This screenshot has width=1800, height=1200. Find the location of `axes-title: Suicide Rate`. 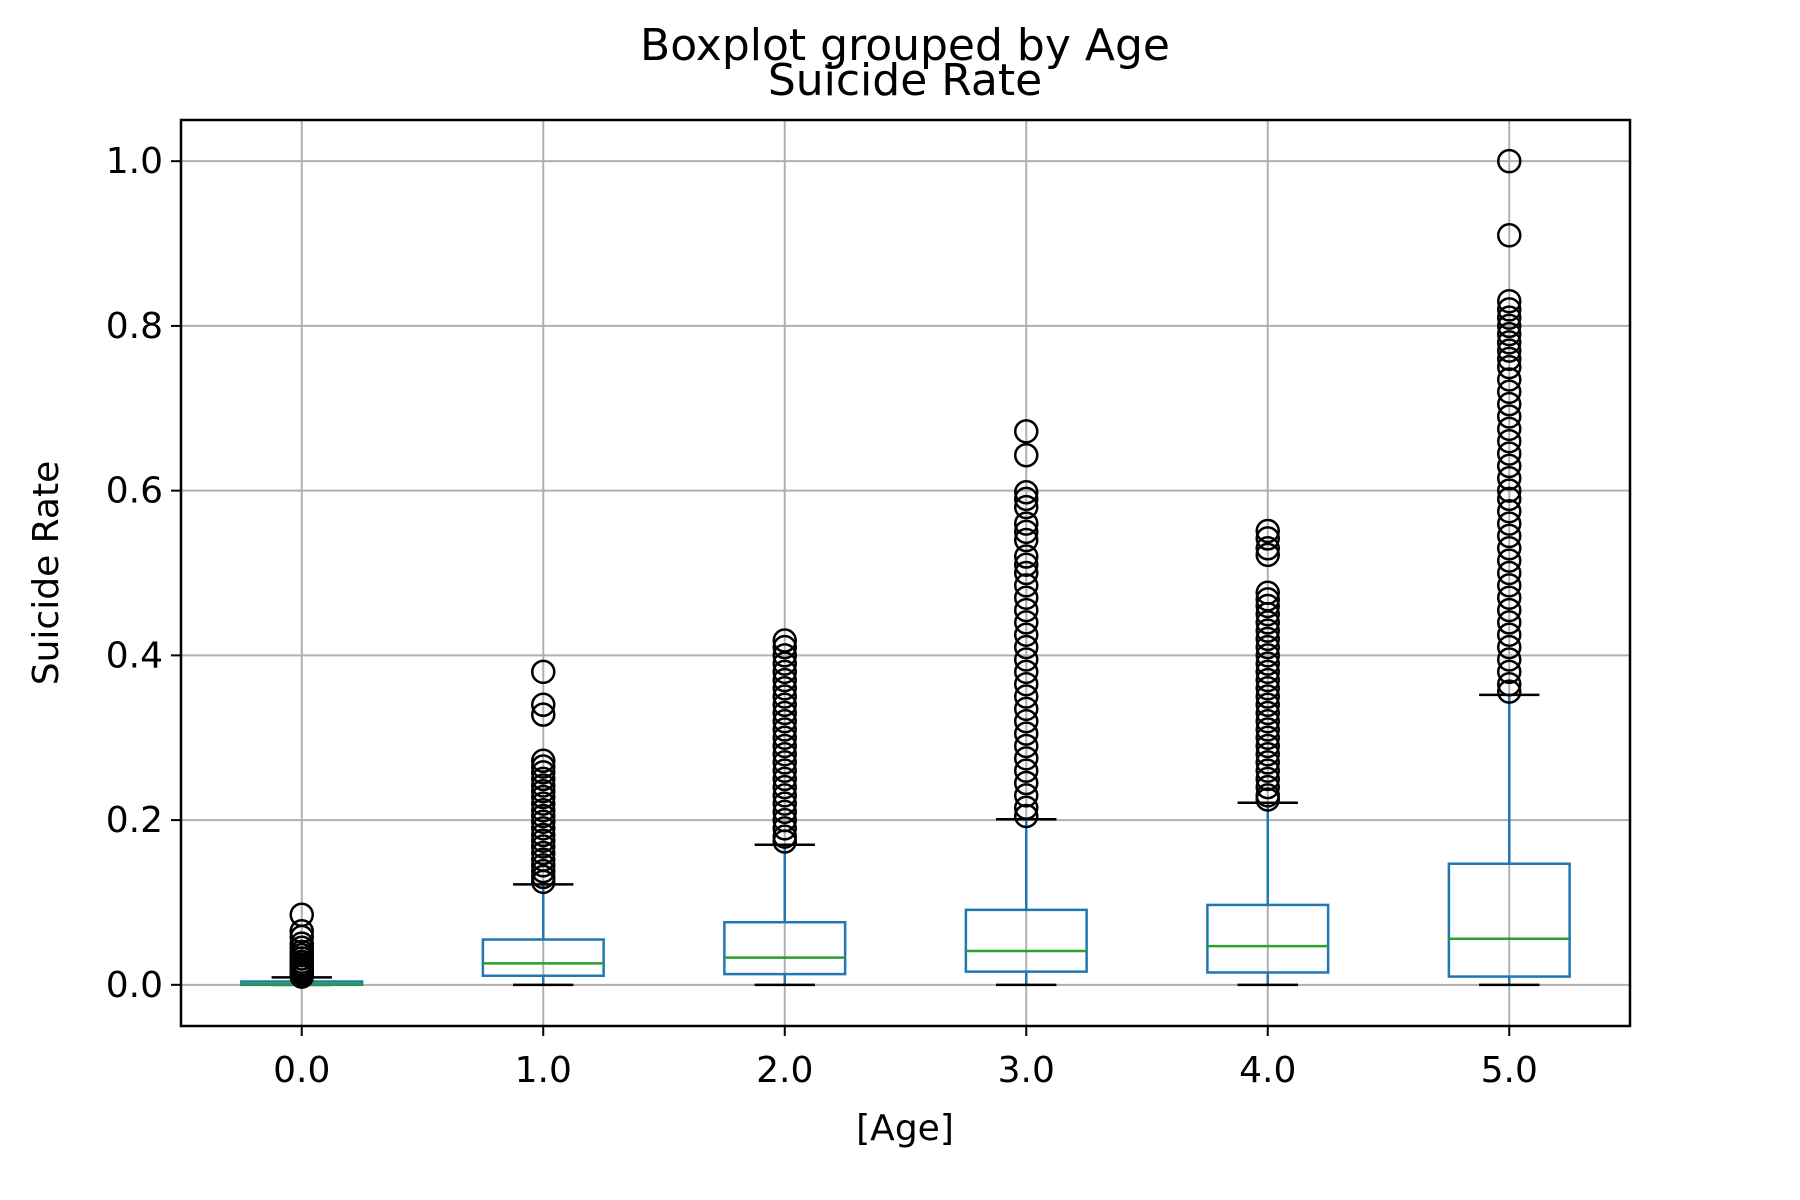

axes-title: Suicide Rate is located at coordinates (905, 80).